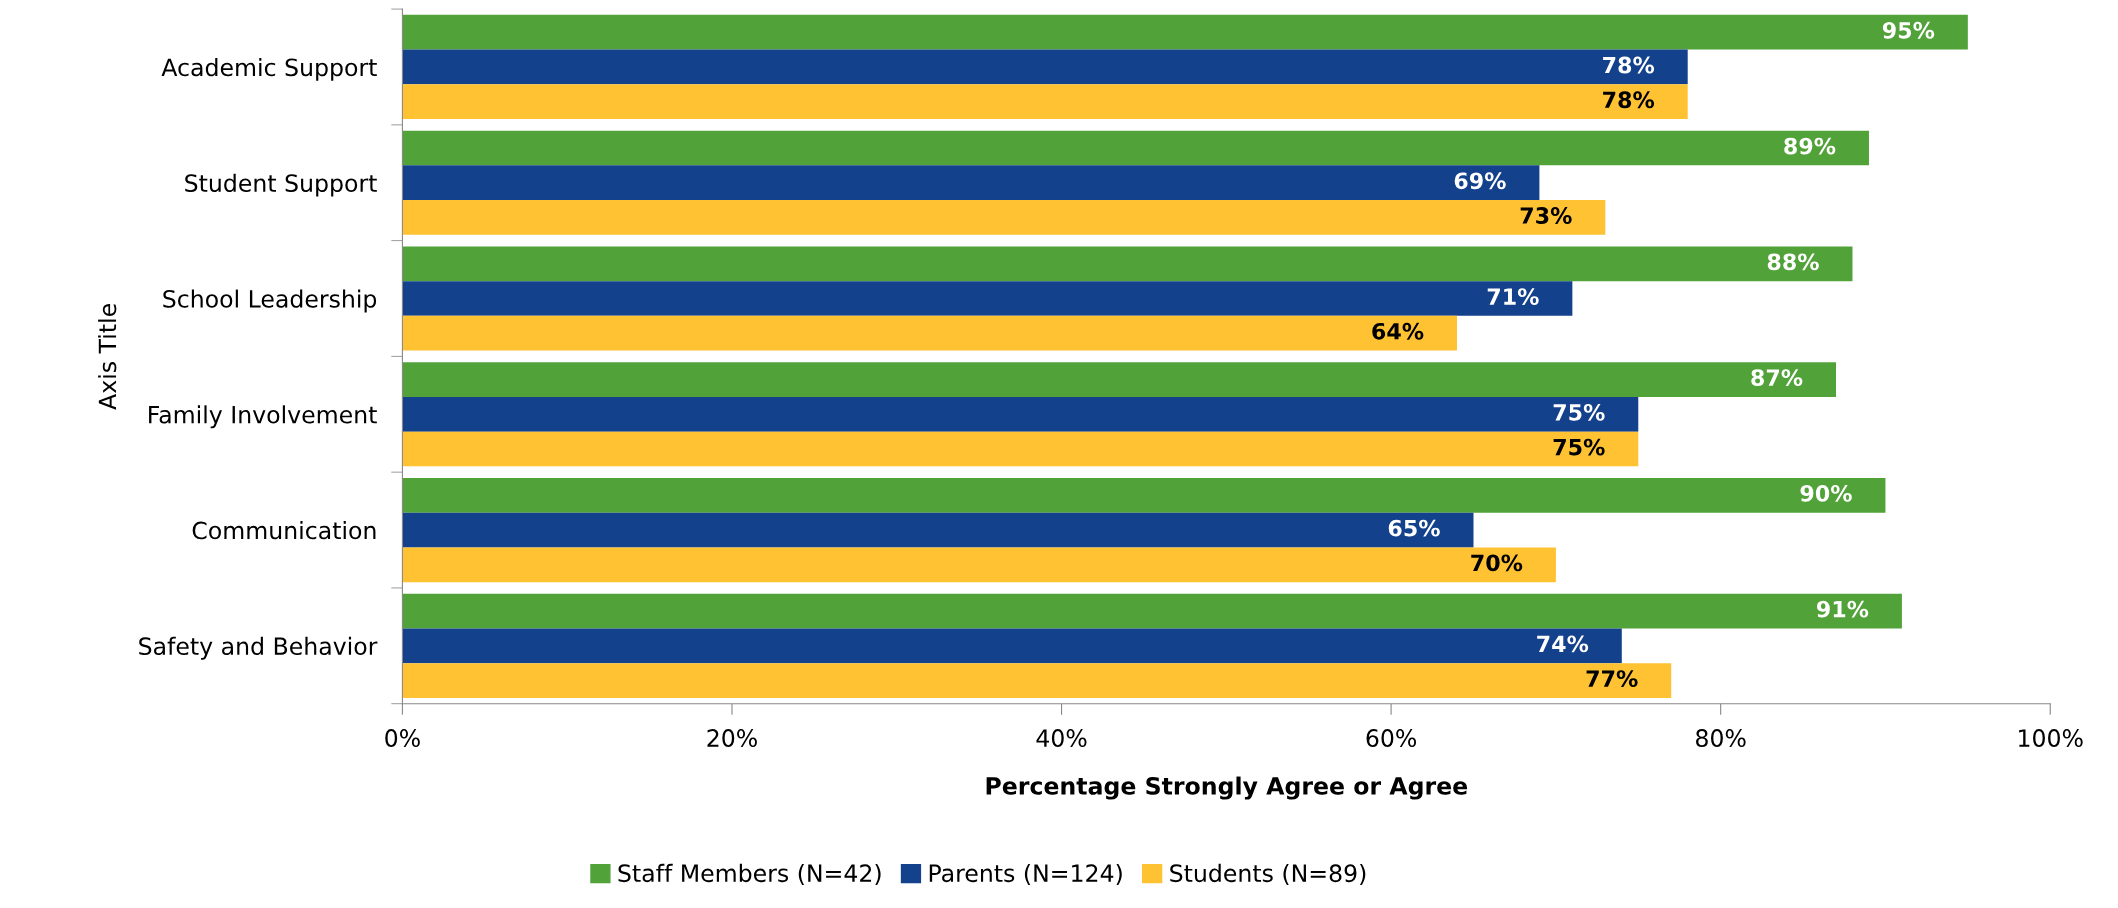  What do you see at coordinates (1513, 296) in the screenshot?
I see `data-label: 71%` at bounding box center [1513, 296].